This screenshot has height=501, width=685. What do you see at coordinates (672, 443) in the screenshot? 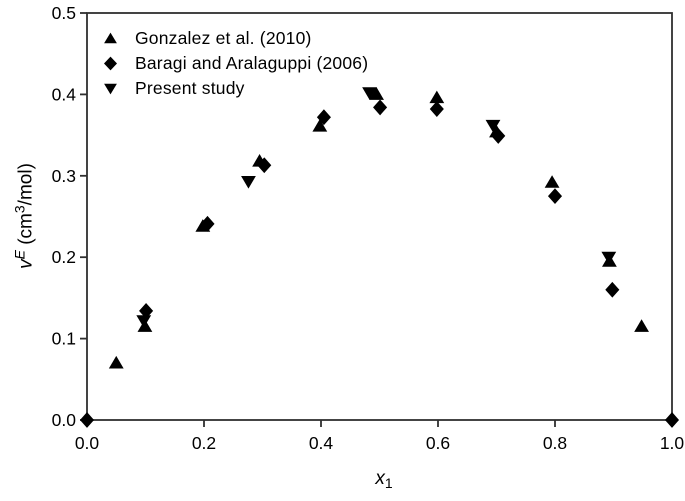
I see `x-tick-label: 1.0` at bounding box center [672, 443].